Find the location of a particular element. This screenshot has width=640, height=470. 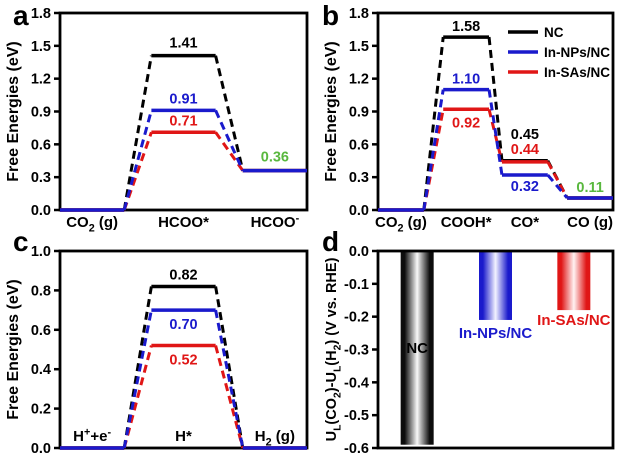

panel-letter-d: d is located at coordinates (331, 241).